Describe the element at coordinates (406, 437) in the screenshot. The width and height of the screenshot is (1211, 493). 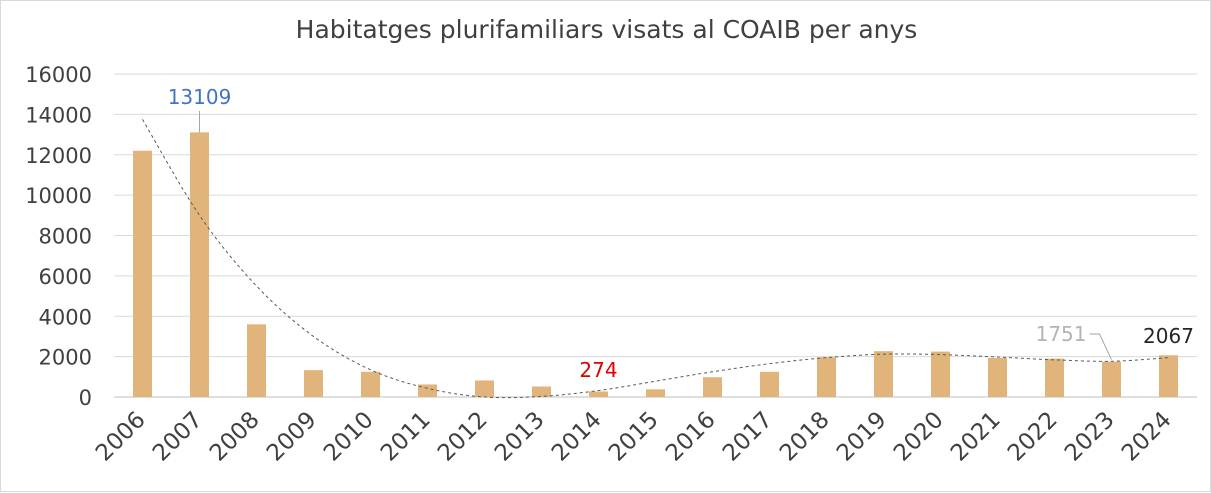
I see `x-tick-label: 2011` at that location.